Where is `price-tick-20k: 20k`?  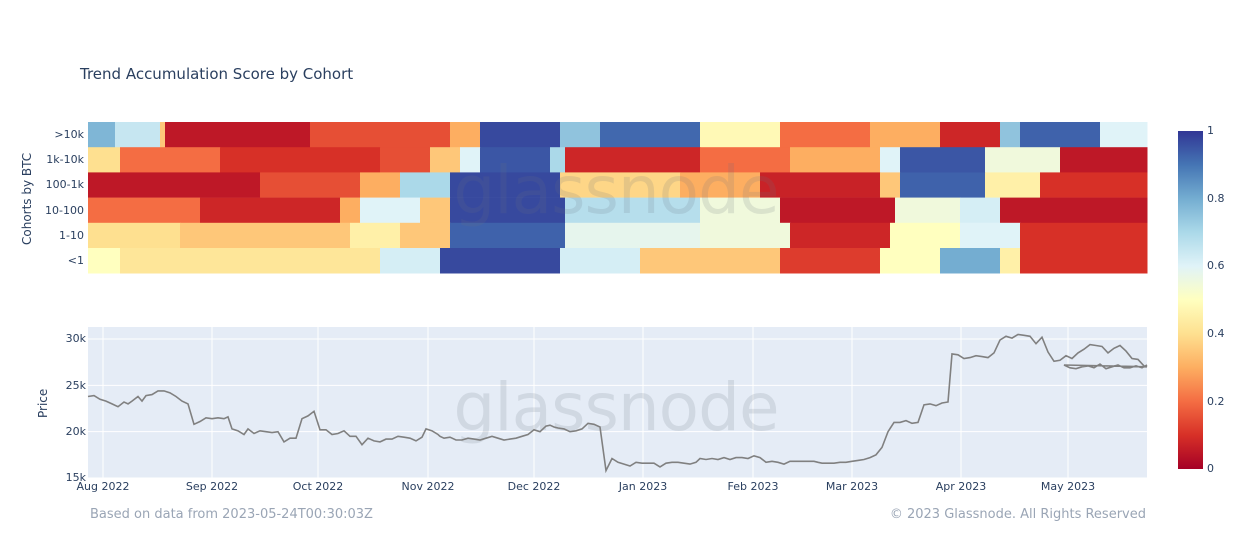
price-tick-20k: 20k is located at coordinates (75, 431).